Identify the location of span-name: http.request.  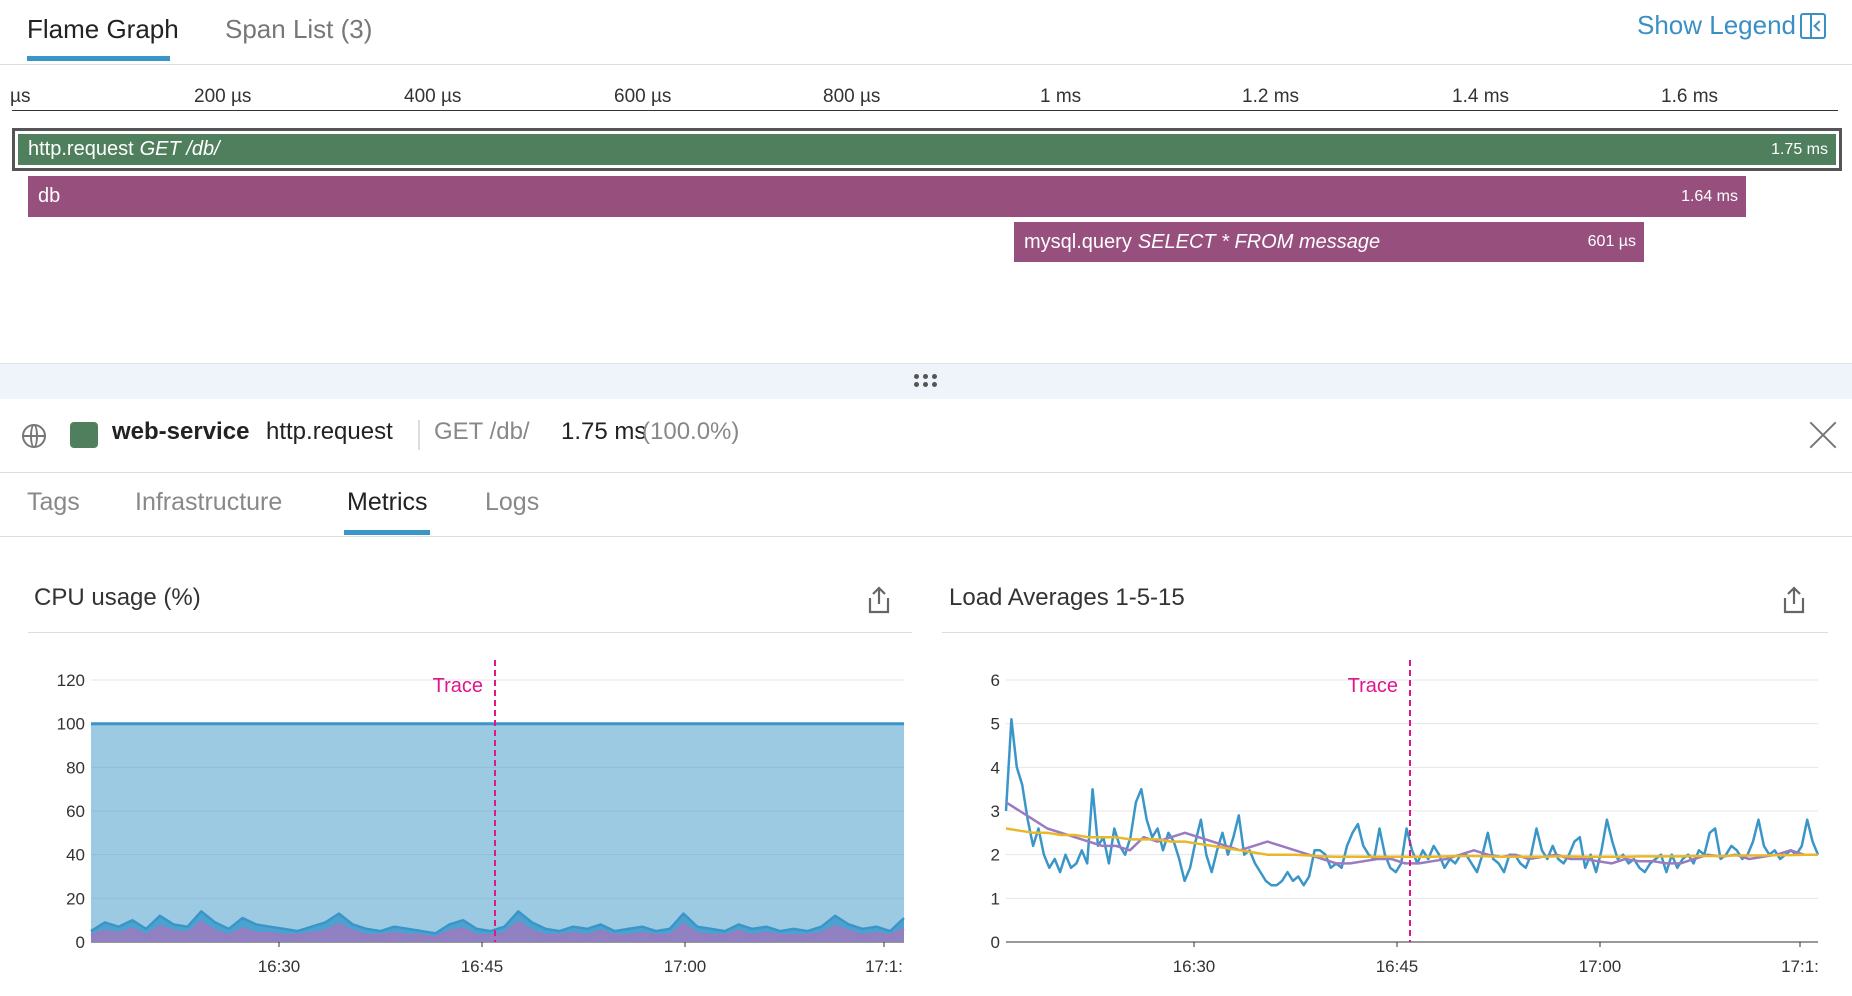
(81, 149).